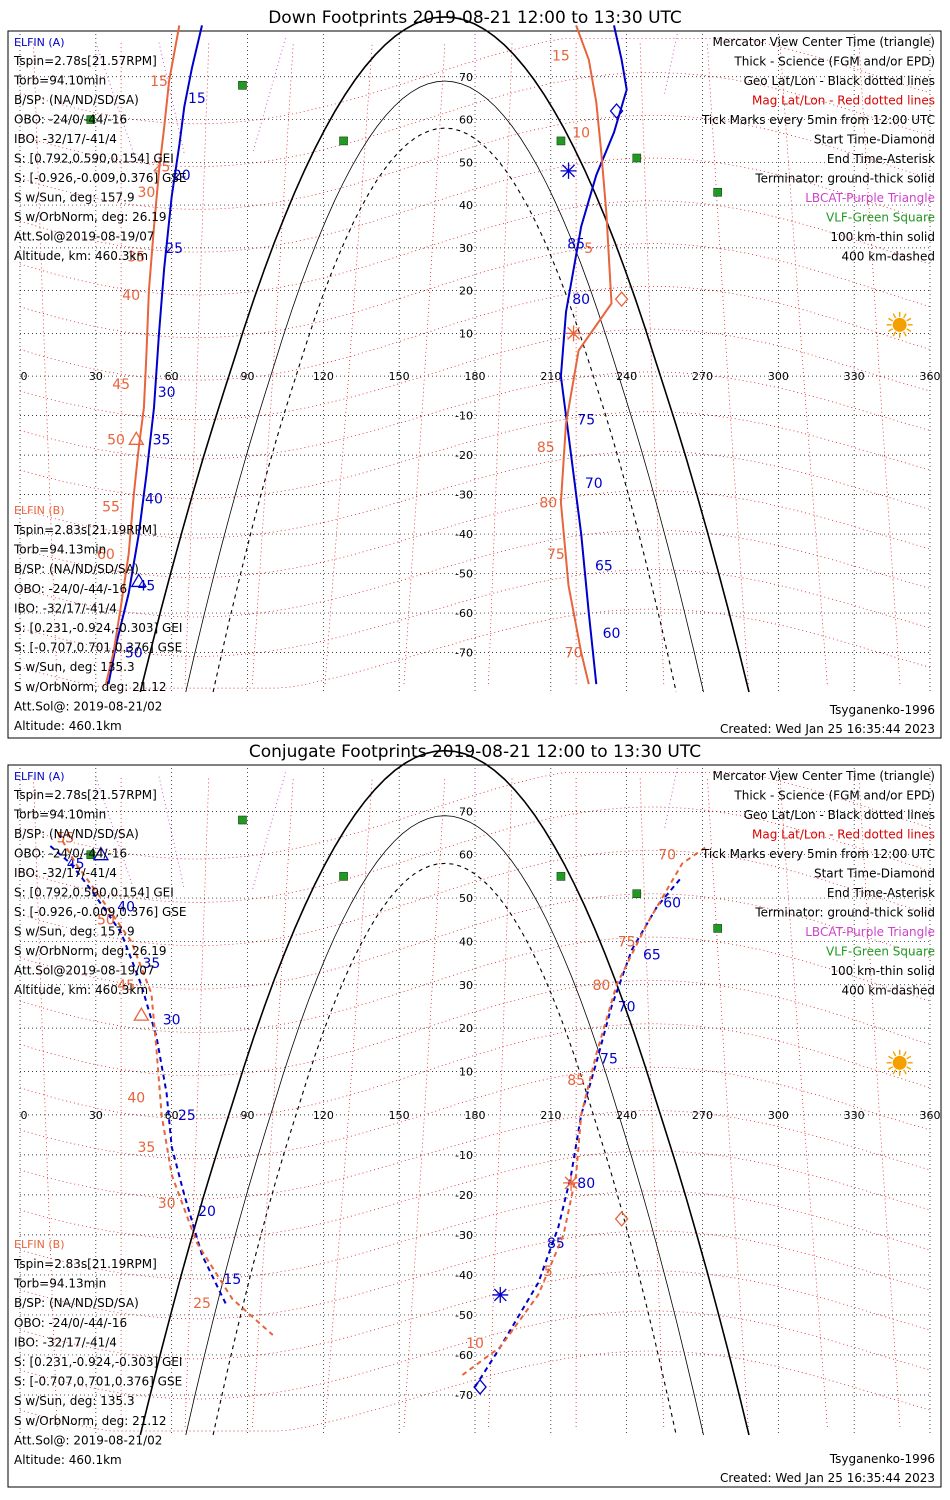 This screenshot has height=1500, width=950. What do you see at coordinates (146, 1148) in the screenshot?
I see `track-tick-label: 35` at bounding box center [146, 1148].